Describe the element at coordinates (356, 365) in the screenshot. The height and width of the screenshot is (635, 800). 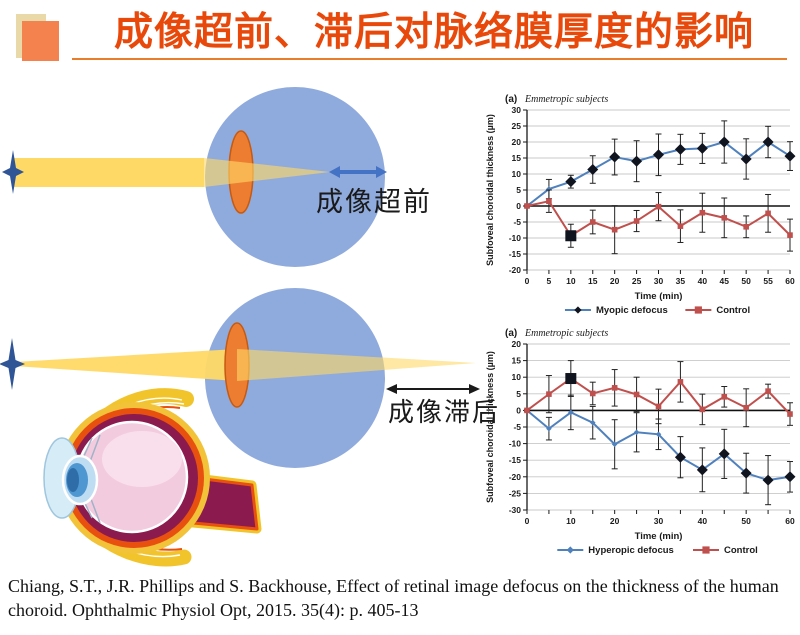
I see `converging-beam` at that location.